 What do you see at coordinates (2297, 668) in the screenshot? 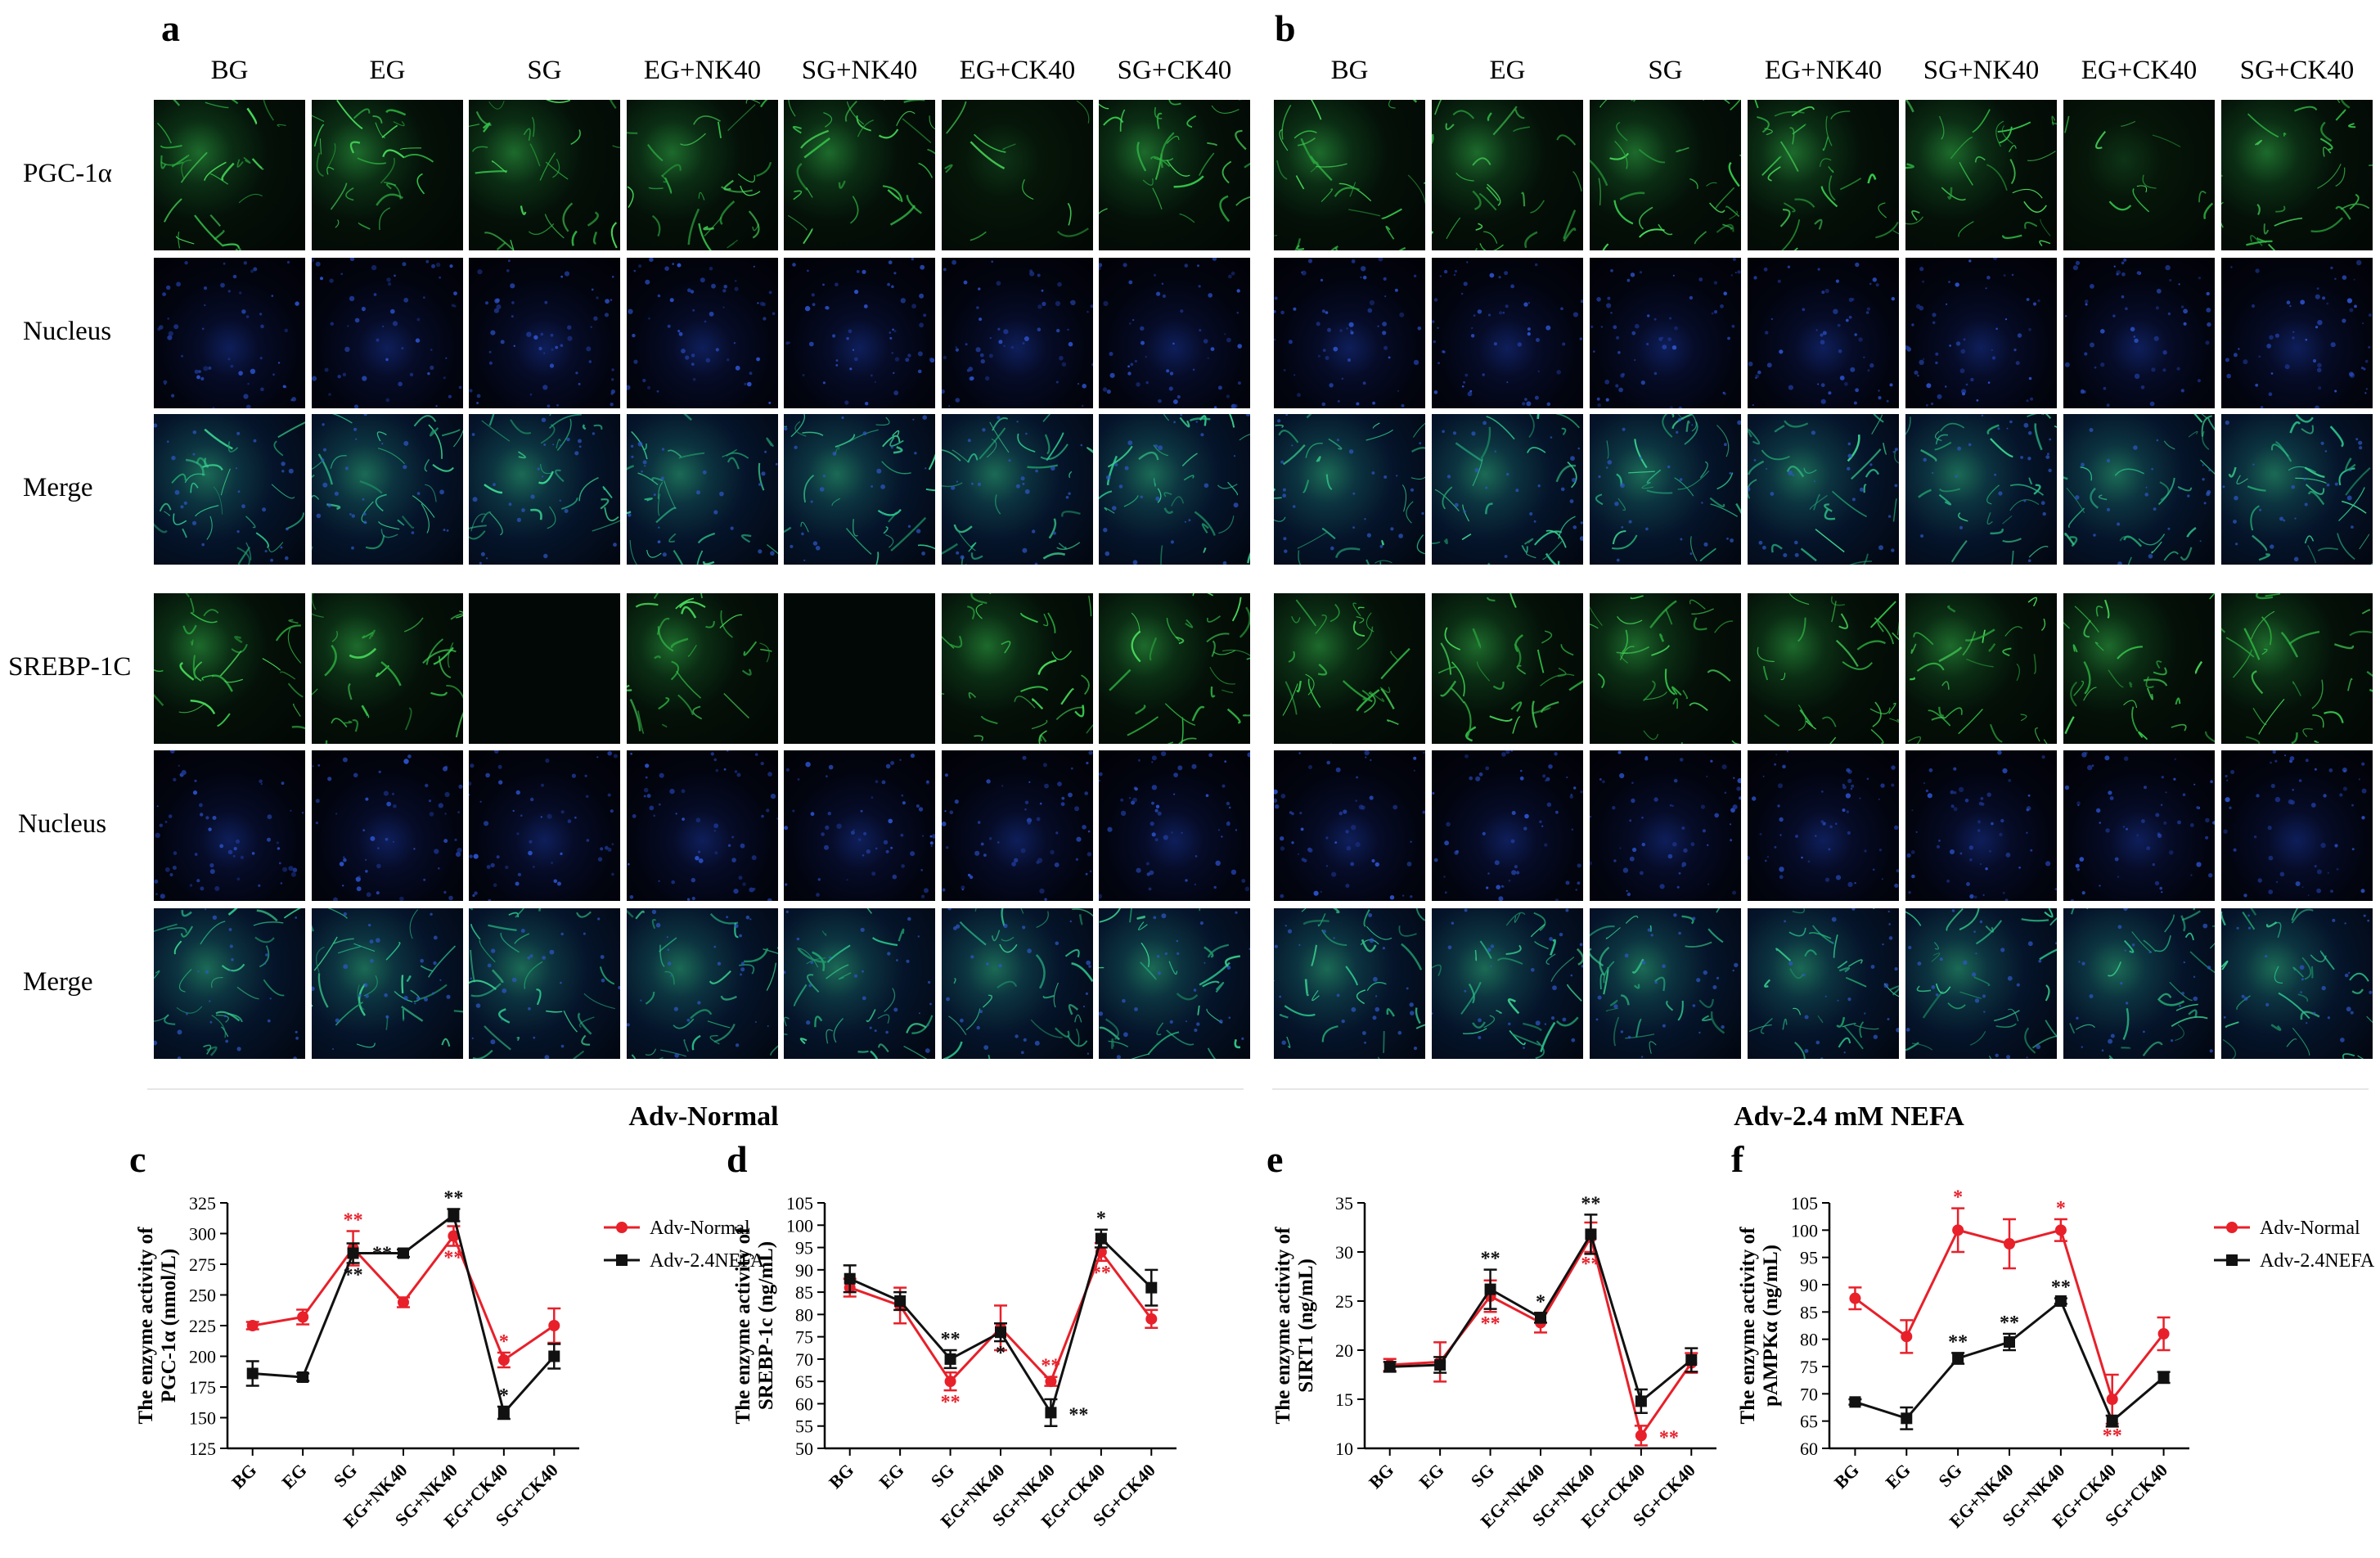
I see `micrograph-b-row3-col6` at bounding box center [2297, 668].